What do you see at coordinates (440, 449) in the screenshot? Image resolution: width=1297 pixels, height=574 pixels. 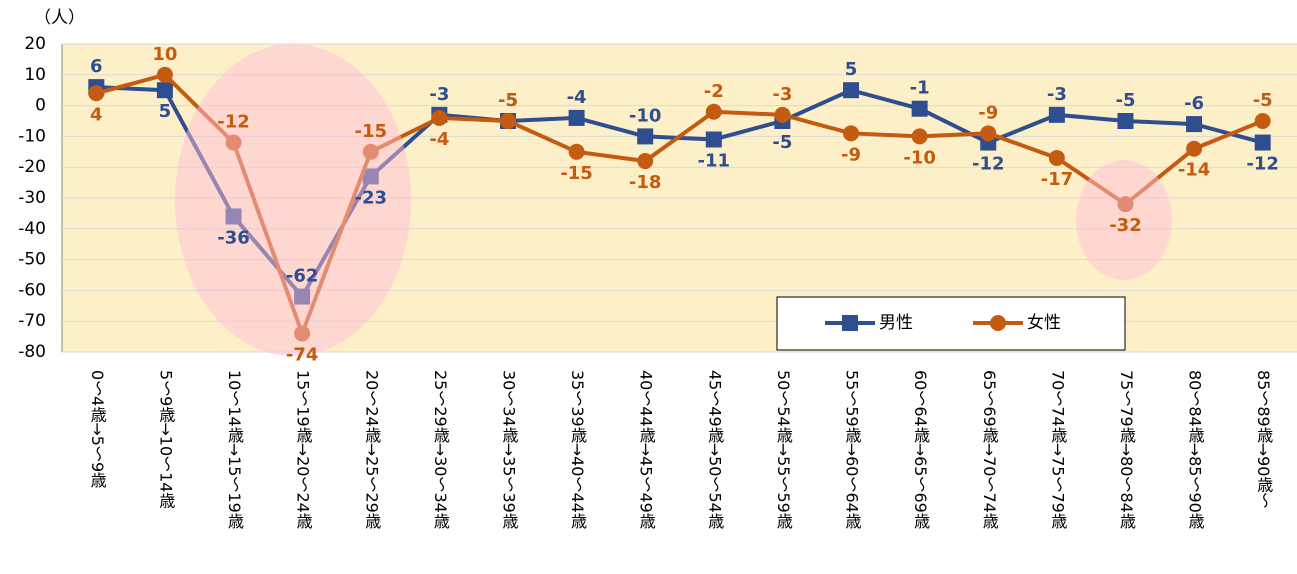 I see `x-tick-label: 25～29歳→30～34歳` at bounding box center [440, 449].